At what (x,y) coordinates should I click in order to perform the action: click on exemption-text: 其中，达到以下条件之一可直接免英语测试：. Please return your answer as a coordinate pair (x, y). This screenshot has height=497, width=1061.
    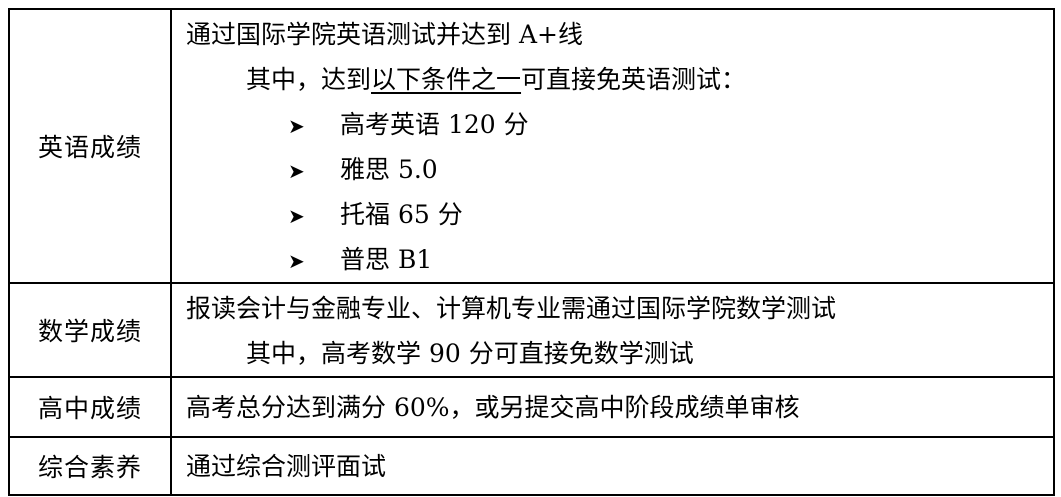
    Looking at the image, I should click on (612, 79).